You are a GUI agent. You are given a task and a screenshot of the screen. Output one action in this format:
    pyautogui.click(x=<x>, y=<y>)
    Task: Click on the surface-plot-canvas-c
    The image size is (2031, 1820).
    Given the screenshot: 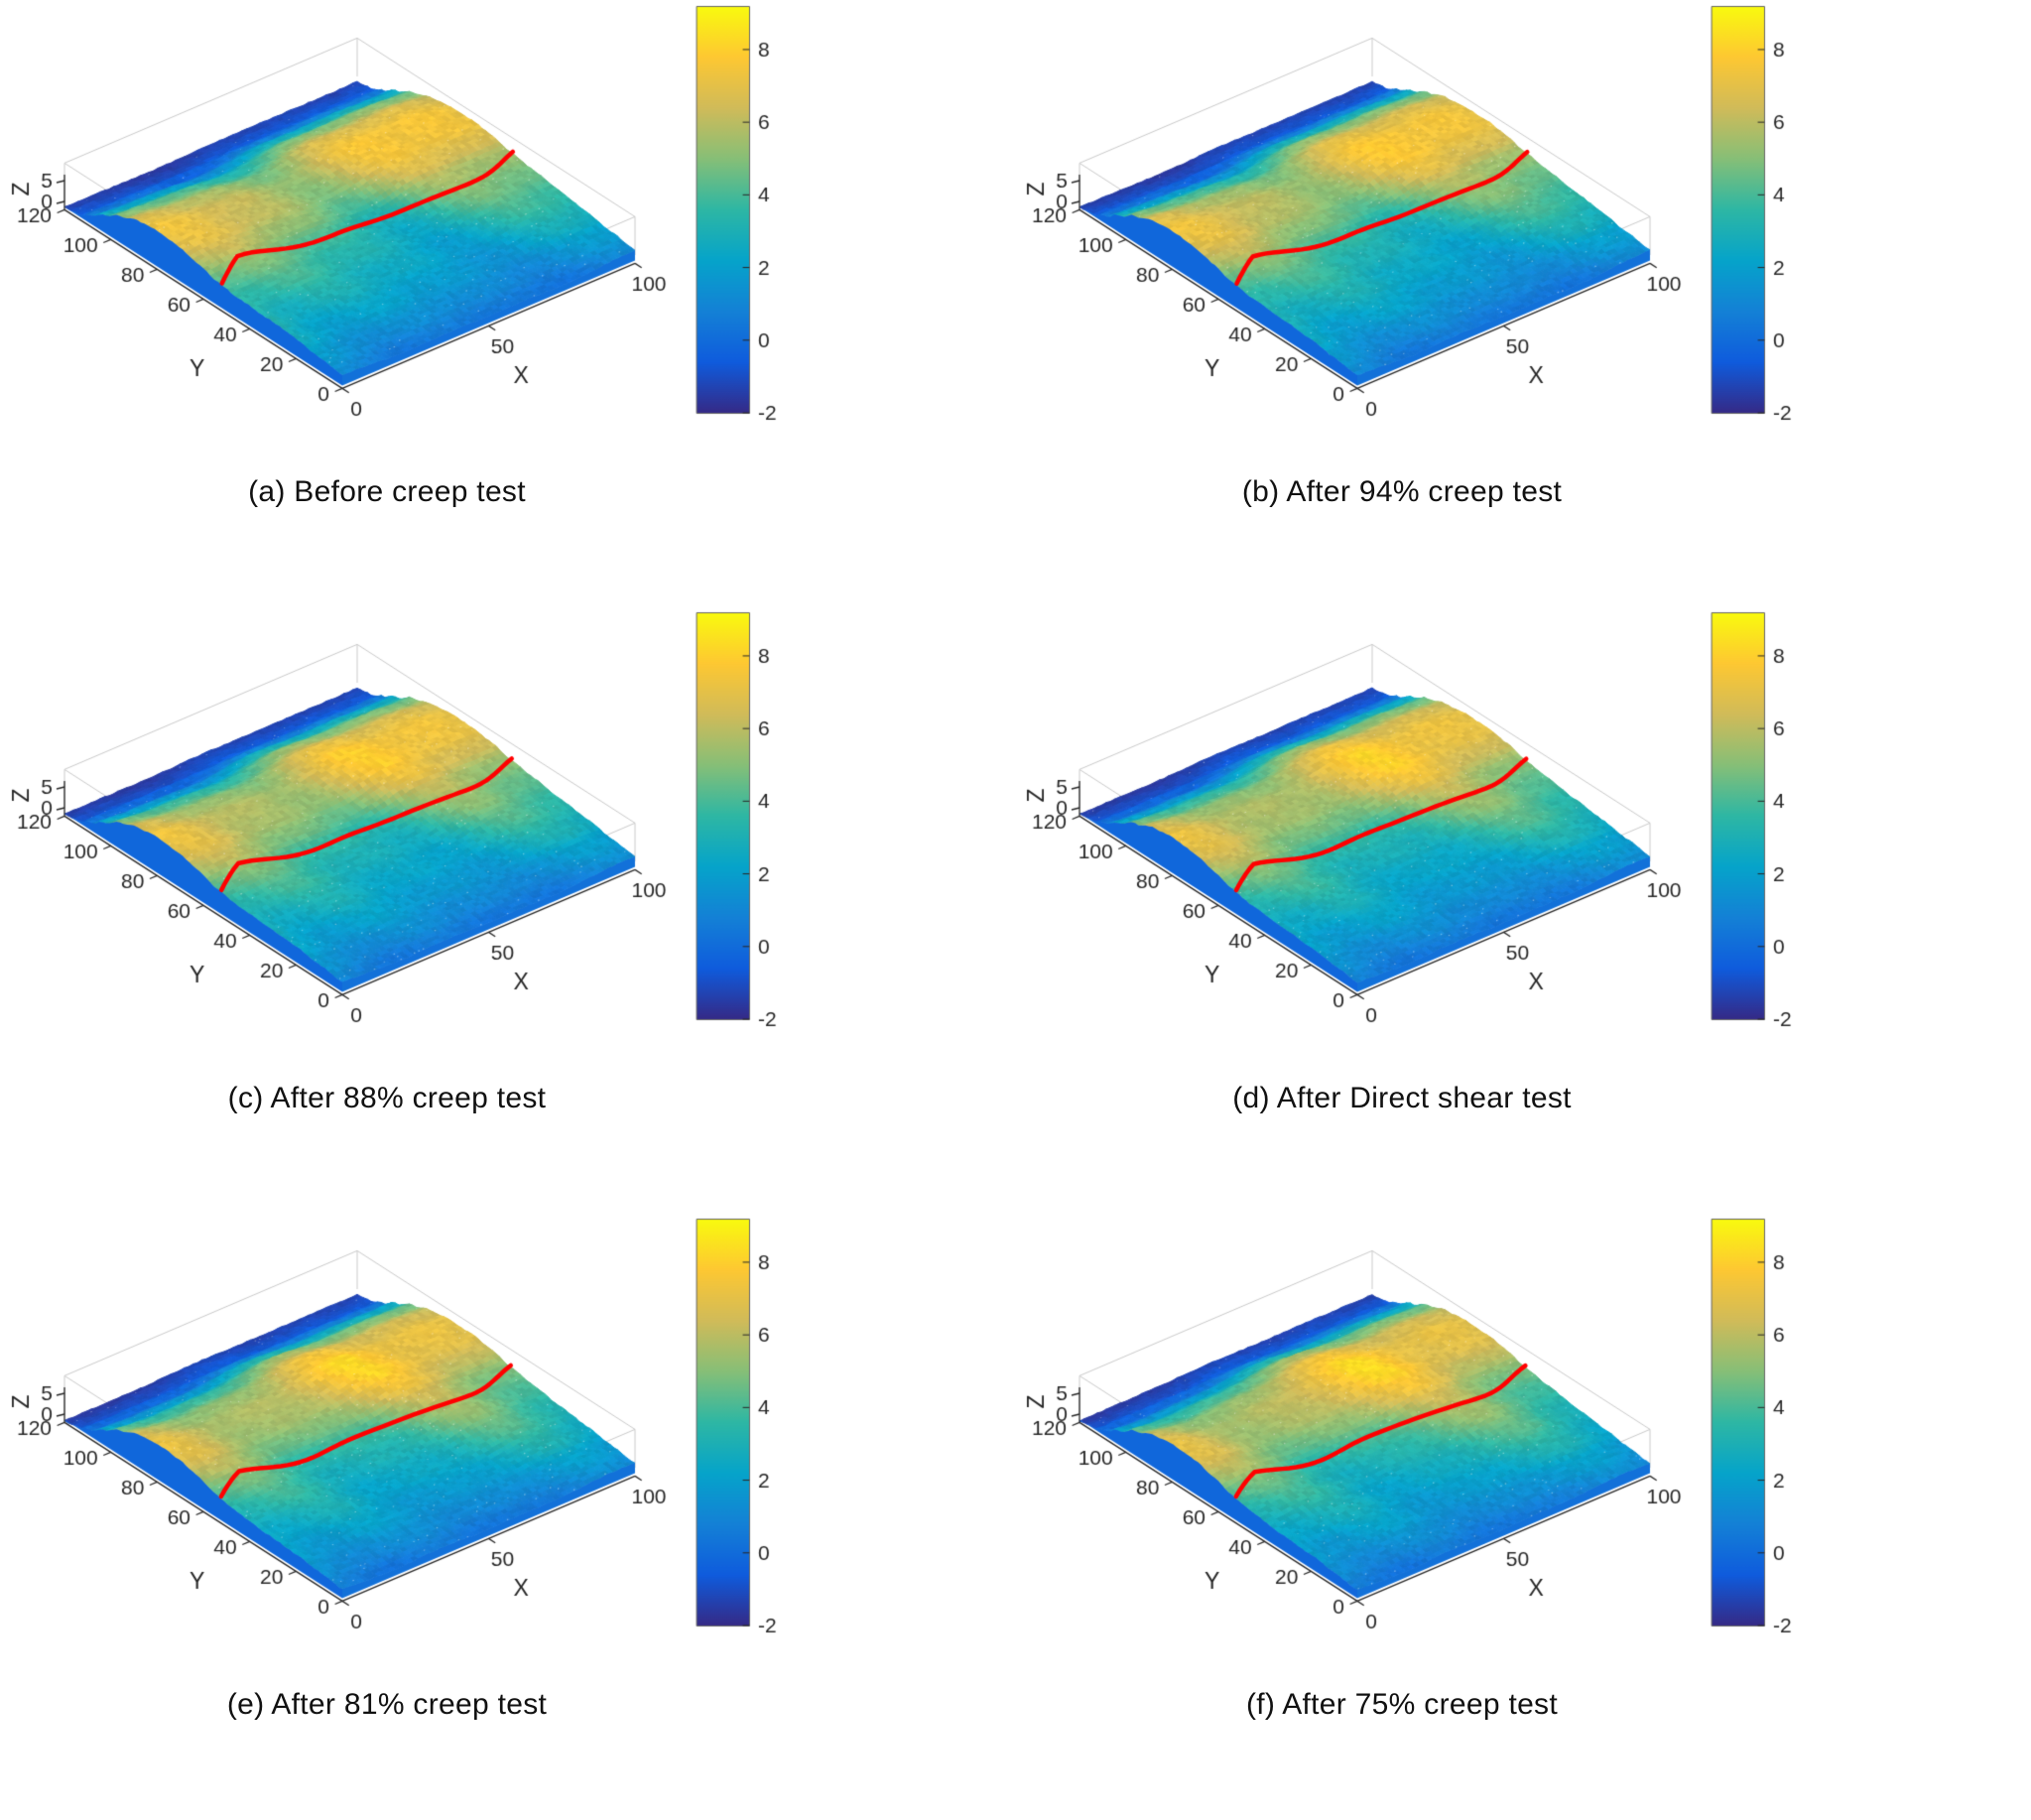 What is the action you would take?
    pyautogui.click(x=501, y=842)
    